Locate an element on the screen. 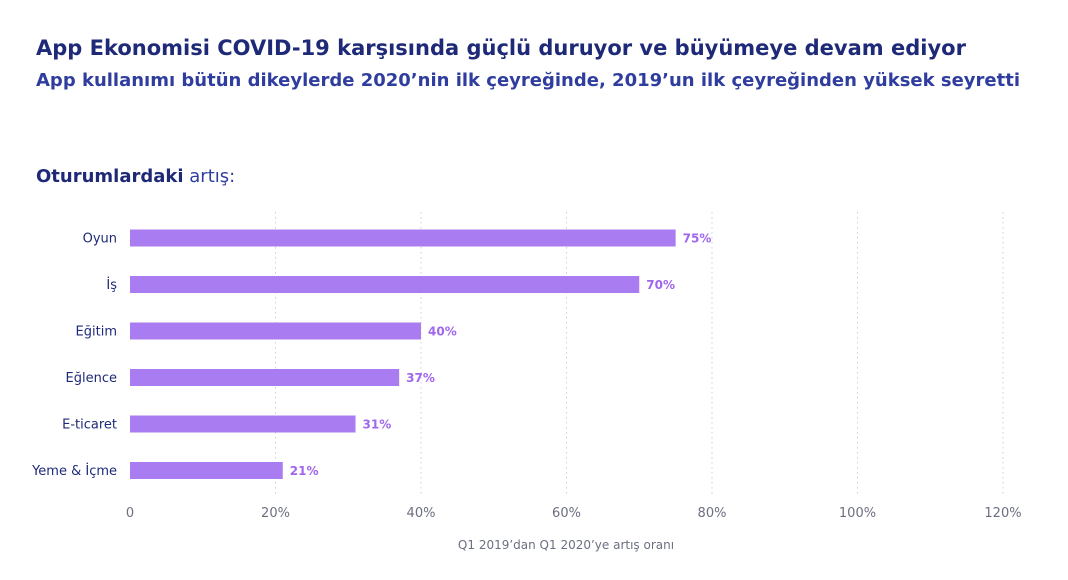  value-label: 40% is located at coordinates (442, 332).